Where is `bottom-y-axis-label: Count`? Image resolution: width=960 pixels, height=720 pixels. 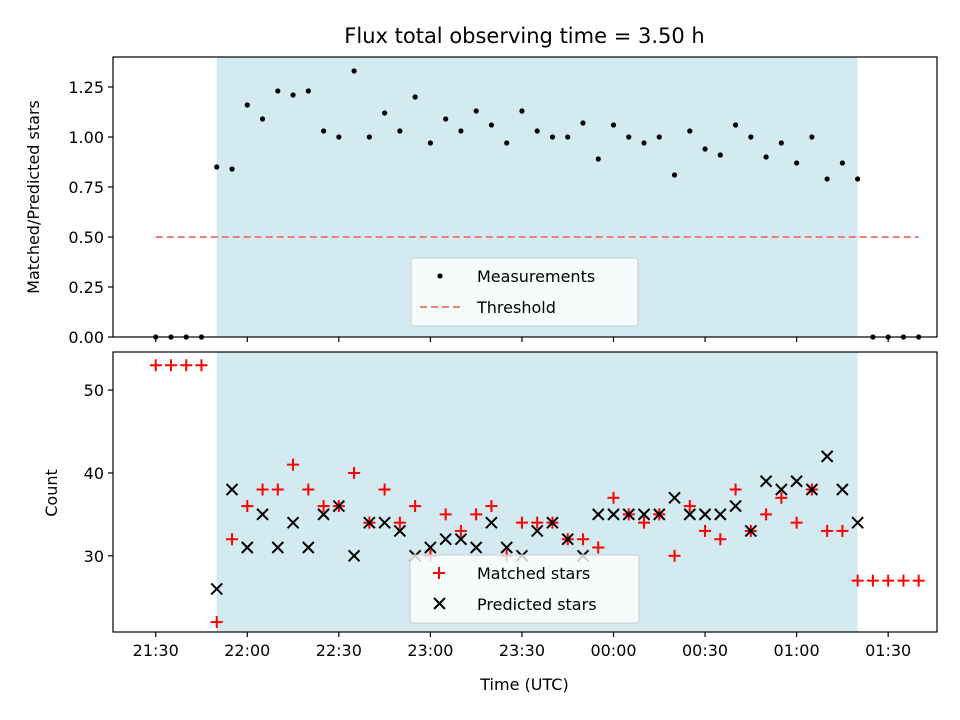
bottom-y-axis-label: Count is located at coordinates (51, 493).